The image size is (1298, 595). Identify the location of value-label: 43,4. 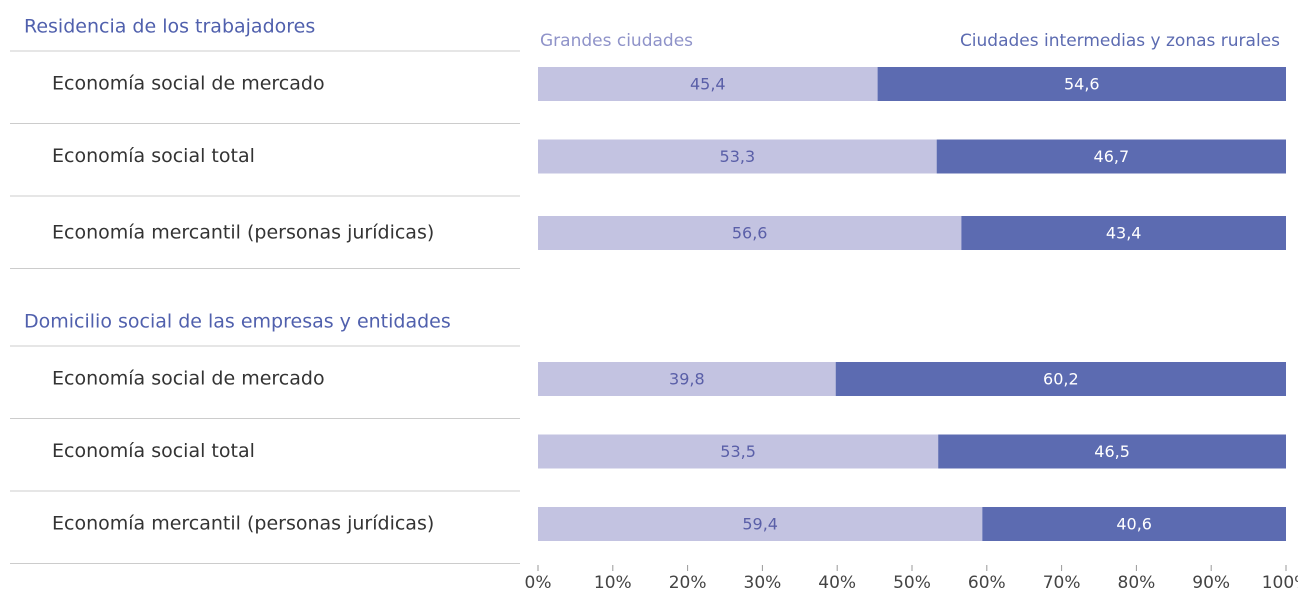
(1124, 233).